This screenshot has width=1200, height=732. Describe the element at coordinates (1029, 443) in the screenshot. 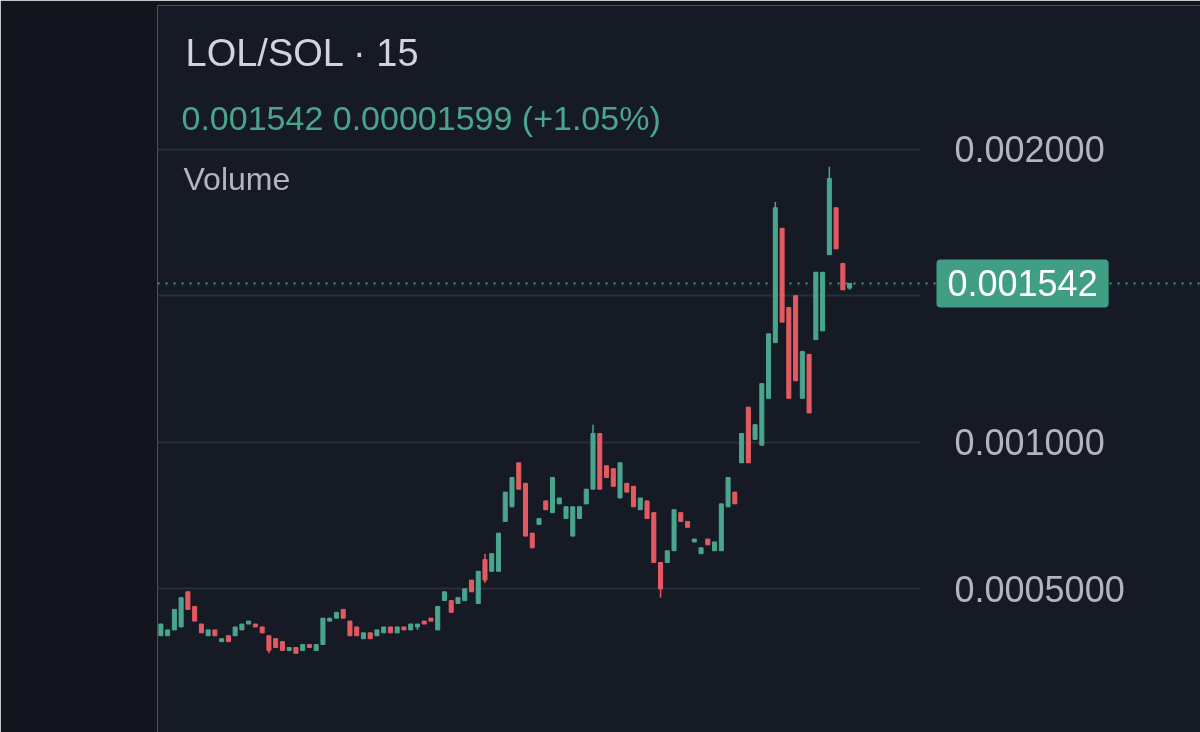

I see `y-tick-label: 0.001000` at that location.